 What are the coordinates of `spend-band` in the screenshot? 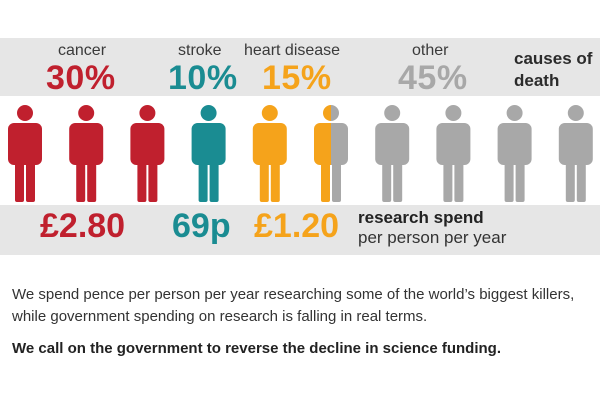 It's located at (300, 230).